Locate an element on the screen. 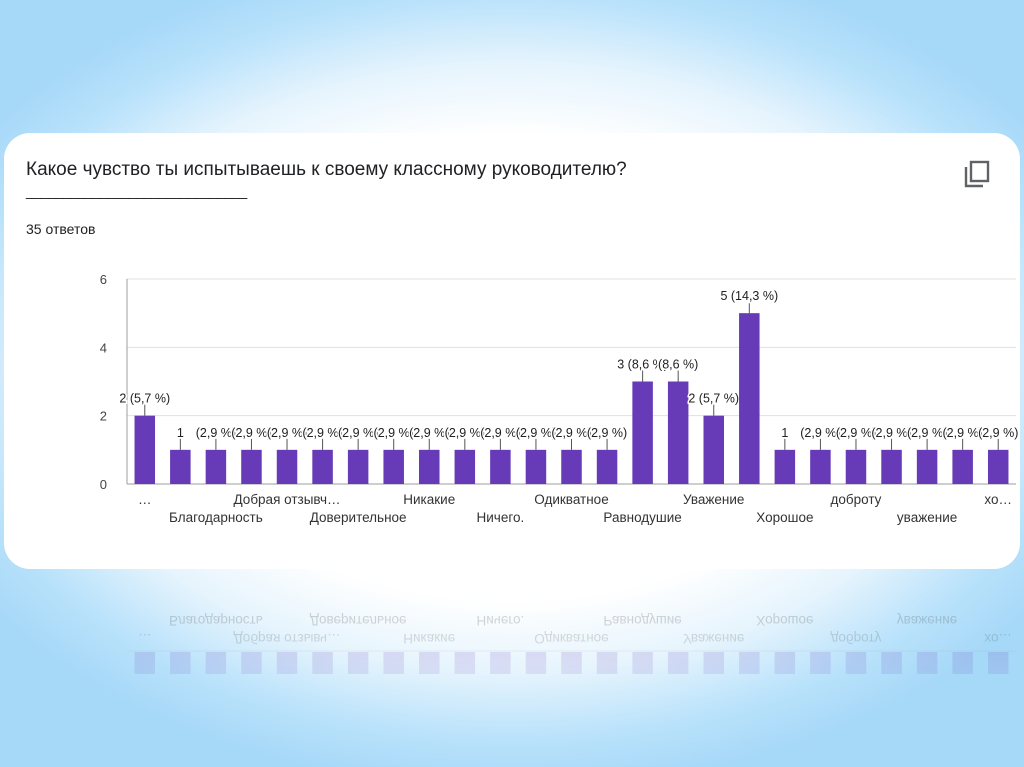  category-label: Никакие is located at coordinates (429, 499).